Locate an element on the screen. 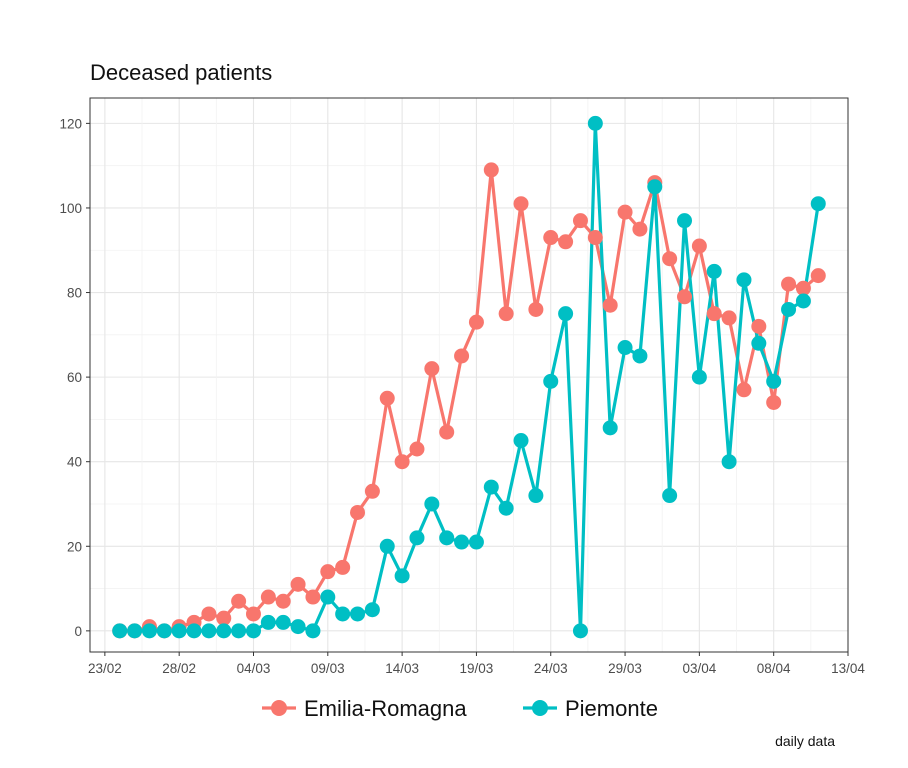 This screenshot has height=768, width=908. legend: Emilia-Romagna Piemonte is located at coordinates (460, 708).